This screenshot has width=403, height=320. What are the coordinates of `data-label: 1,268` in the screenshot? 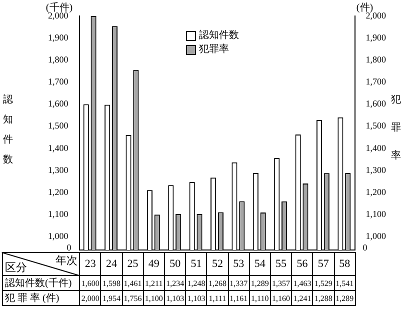 It's located at (217, 283).